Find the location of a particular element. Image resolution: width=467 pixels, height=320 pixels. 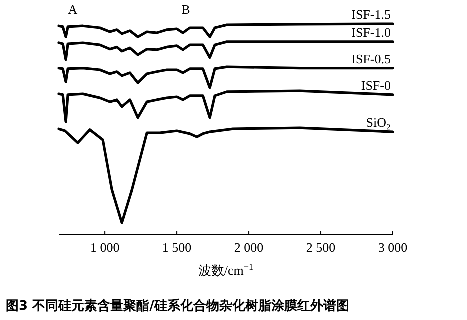

x-tick-label: 2 000 is located at coordinates (249, 247).